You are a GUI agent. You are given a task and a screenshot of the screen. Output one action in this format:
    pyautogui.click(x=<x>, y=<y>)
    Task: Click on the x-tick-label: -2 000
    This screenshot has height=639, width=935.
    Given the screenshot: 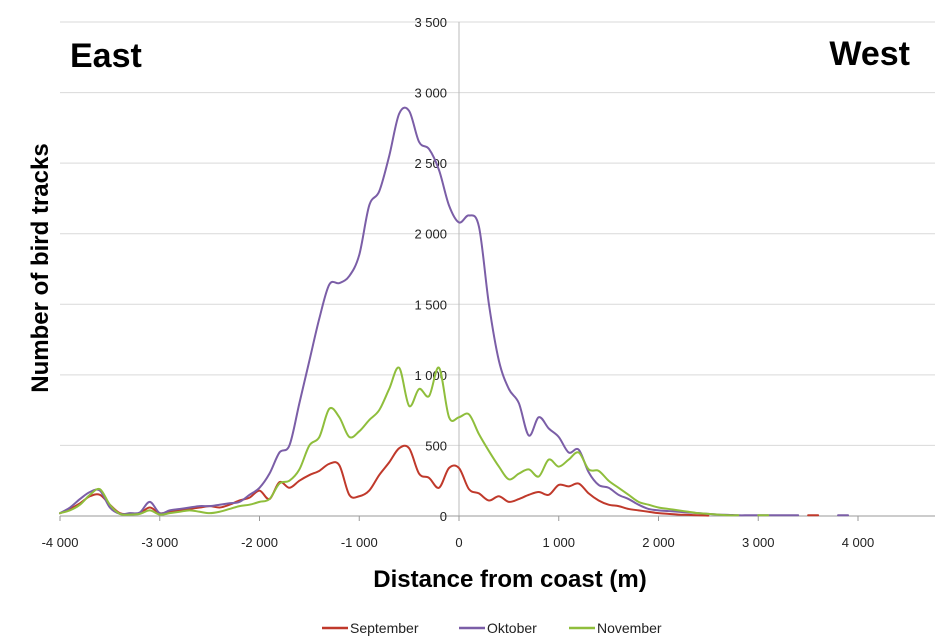 What is the action you would take?
    pyautogui.click(x=259, y=542)
    